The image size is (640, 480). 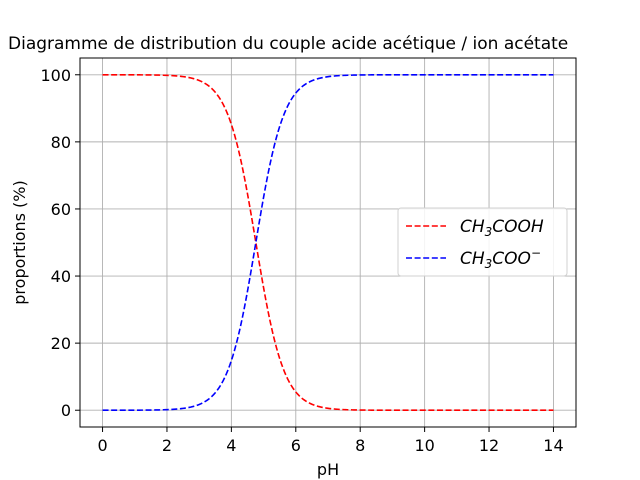 I want to click on x-tick-label: 0, so click(x=102, y=445).